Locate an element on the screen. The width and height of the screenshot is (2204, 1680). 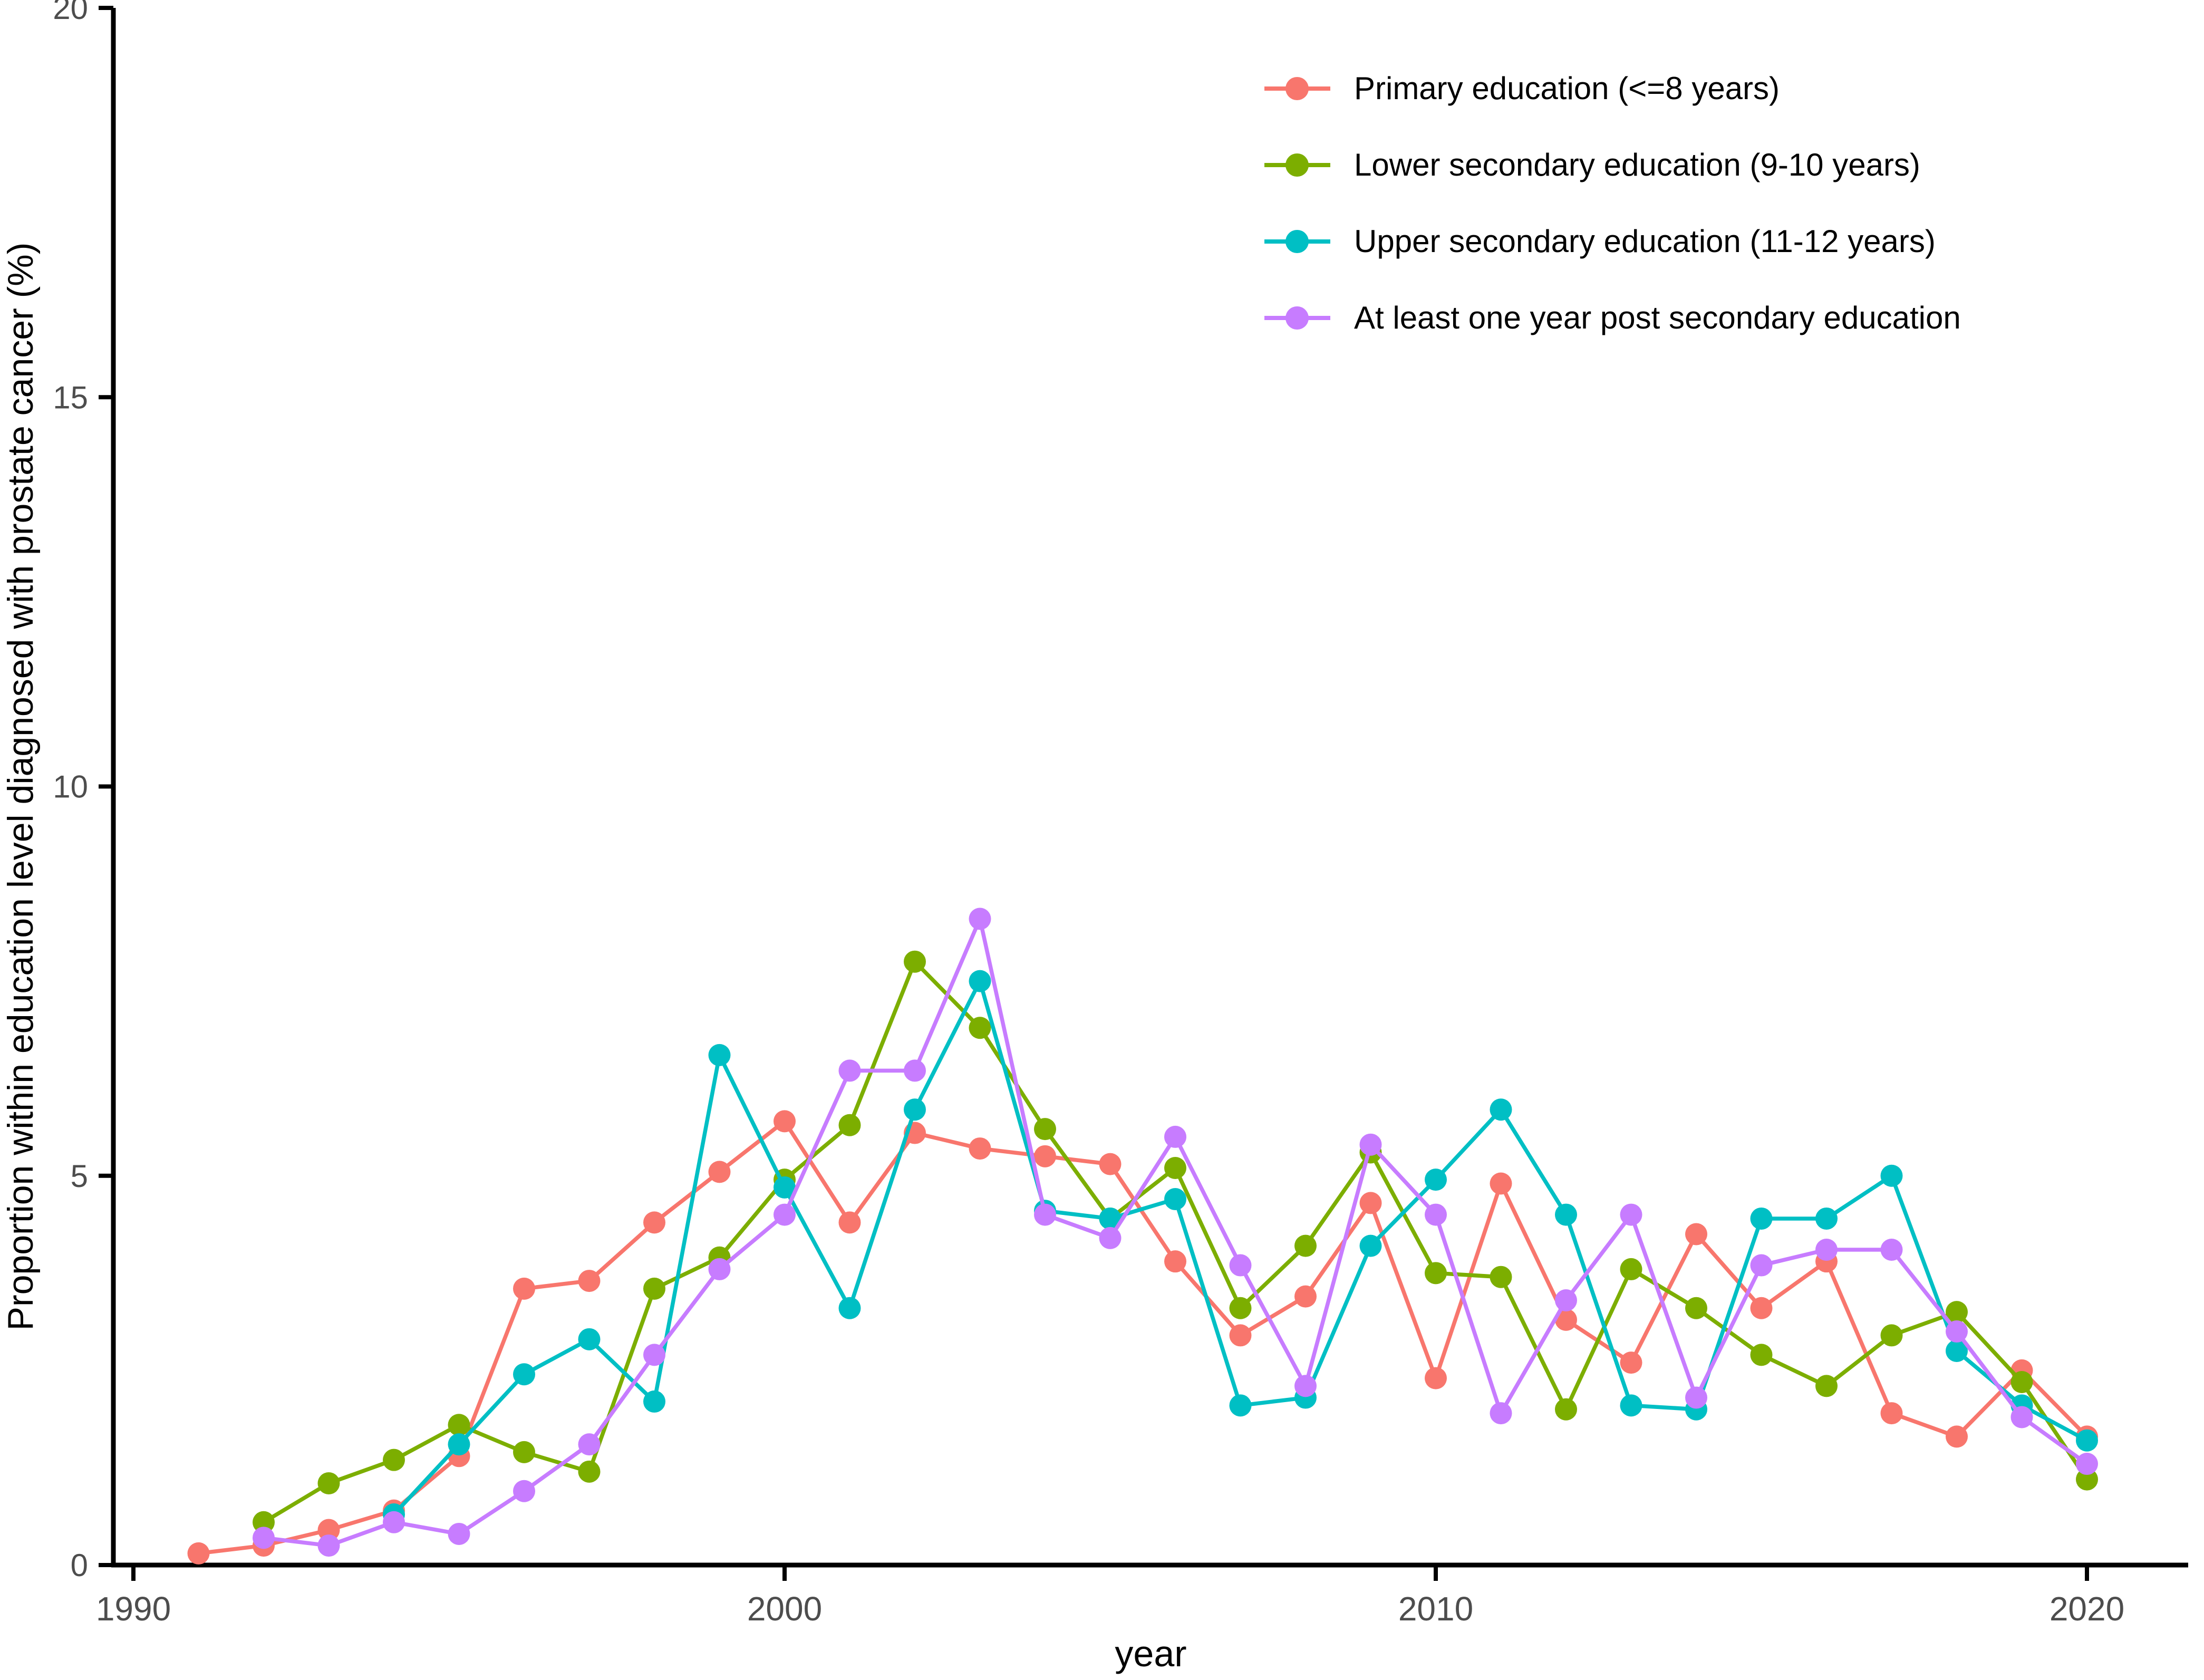
x-tick-label: 2010 is located at coordinates (1435, 1609).